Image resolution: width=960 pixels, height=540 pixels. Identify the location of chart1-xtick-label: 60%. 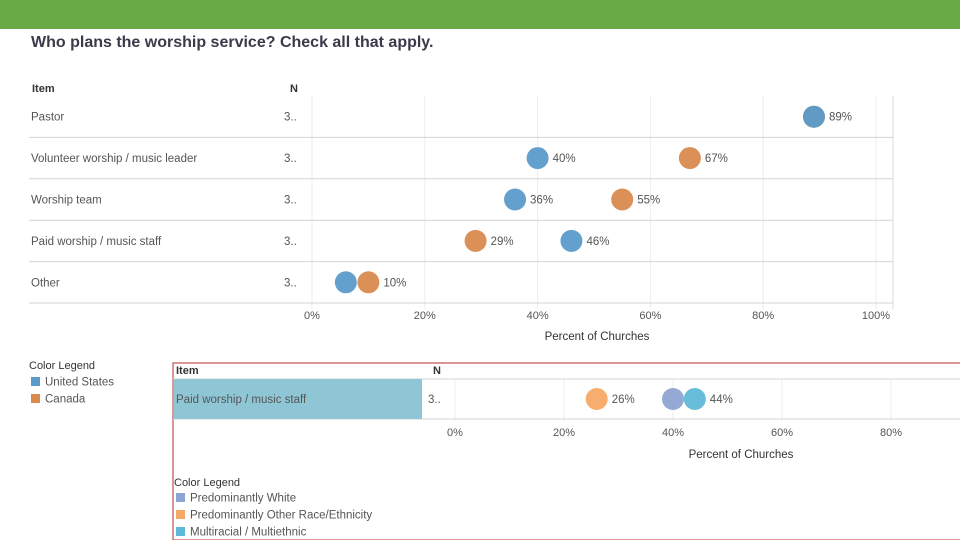
(650, 316).